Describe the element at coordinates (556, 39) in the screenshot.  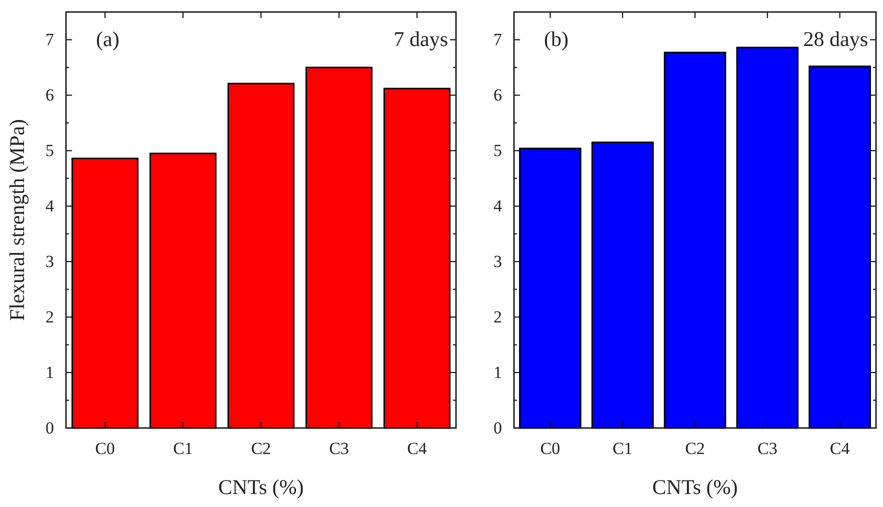
I see `annotation: (b)` at that location.